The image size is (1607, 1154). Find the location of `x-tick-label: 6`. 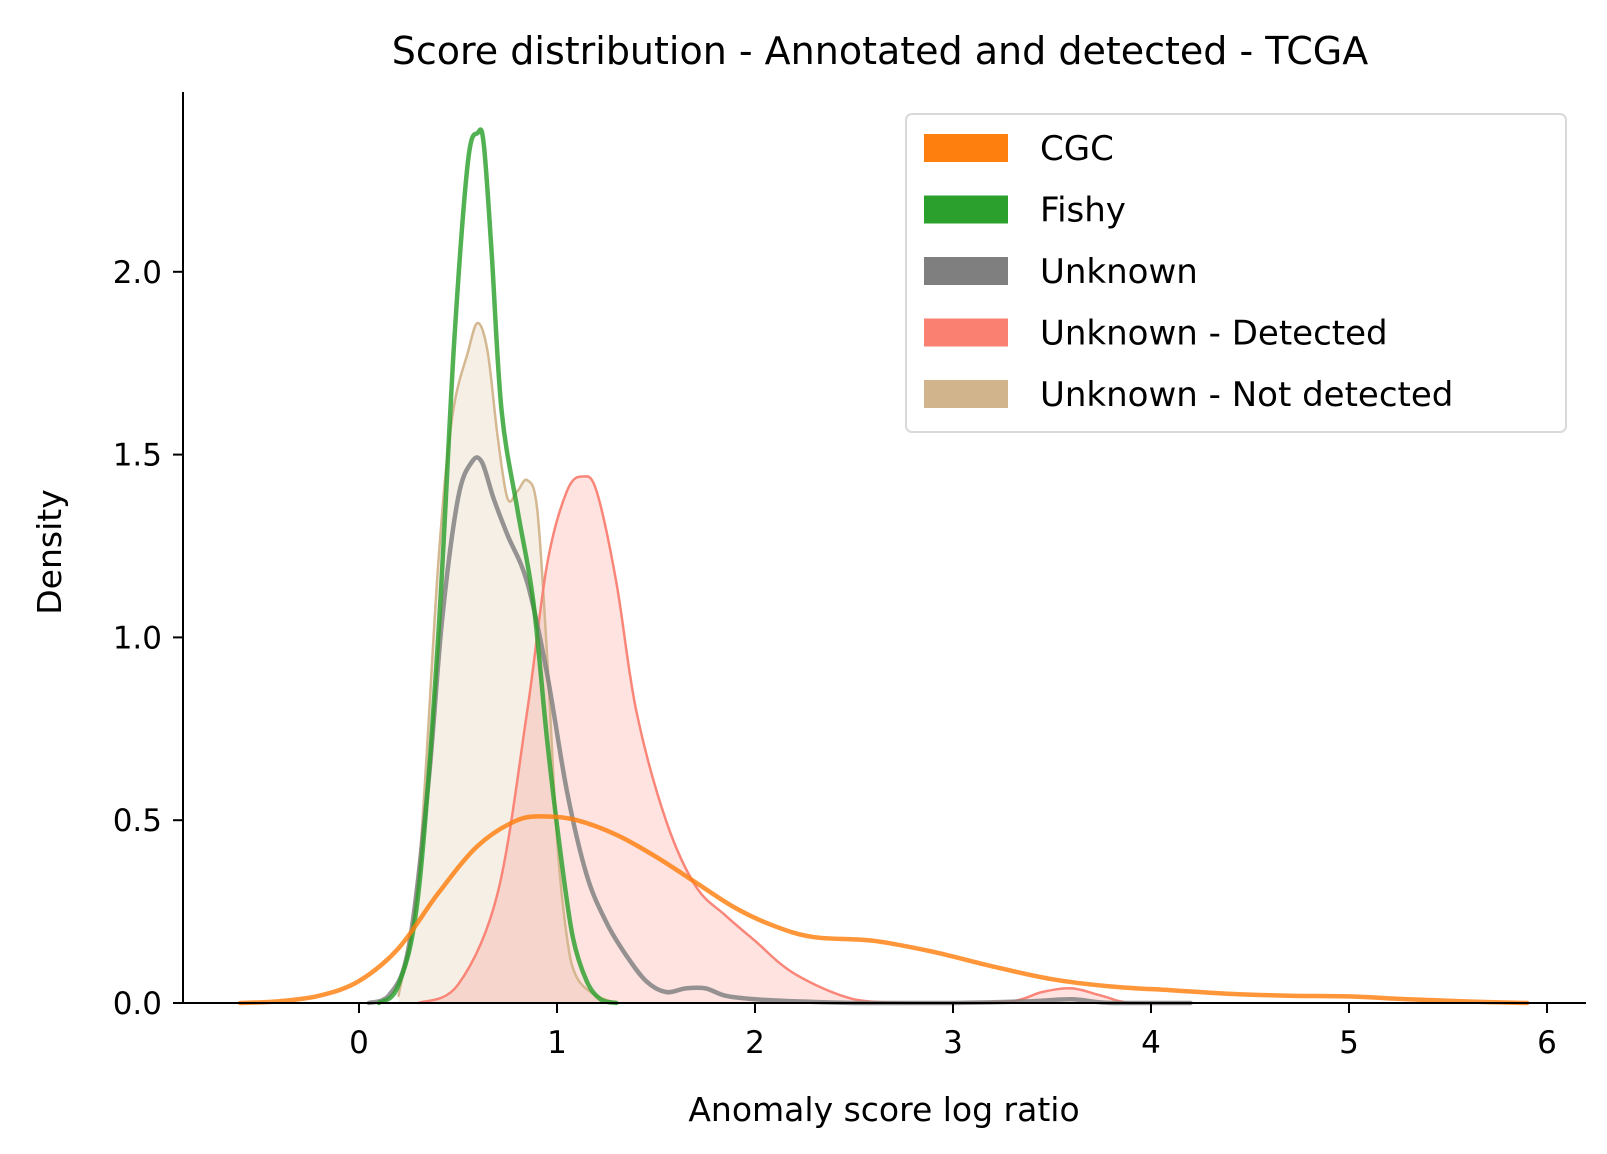

x-tick-label: 6 is located at coordinates (1547, 1043).